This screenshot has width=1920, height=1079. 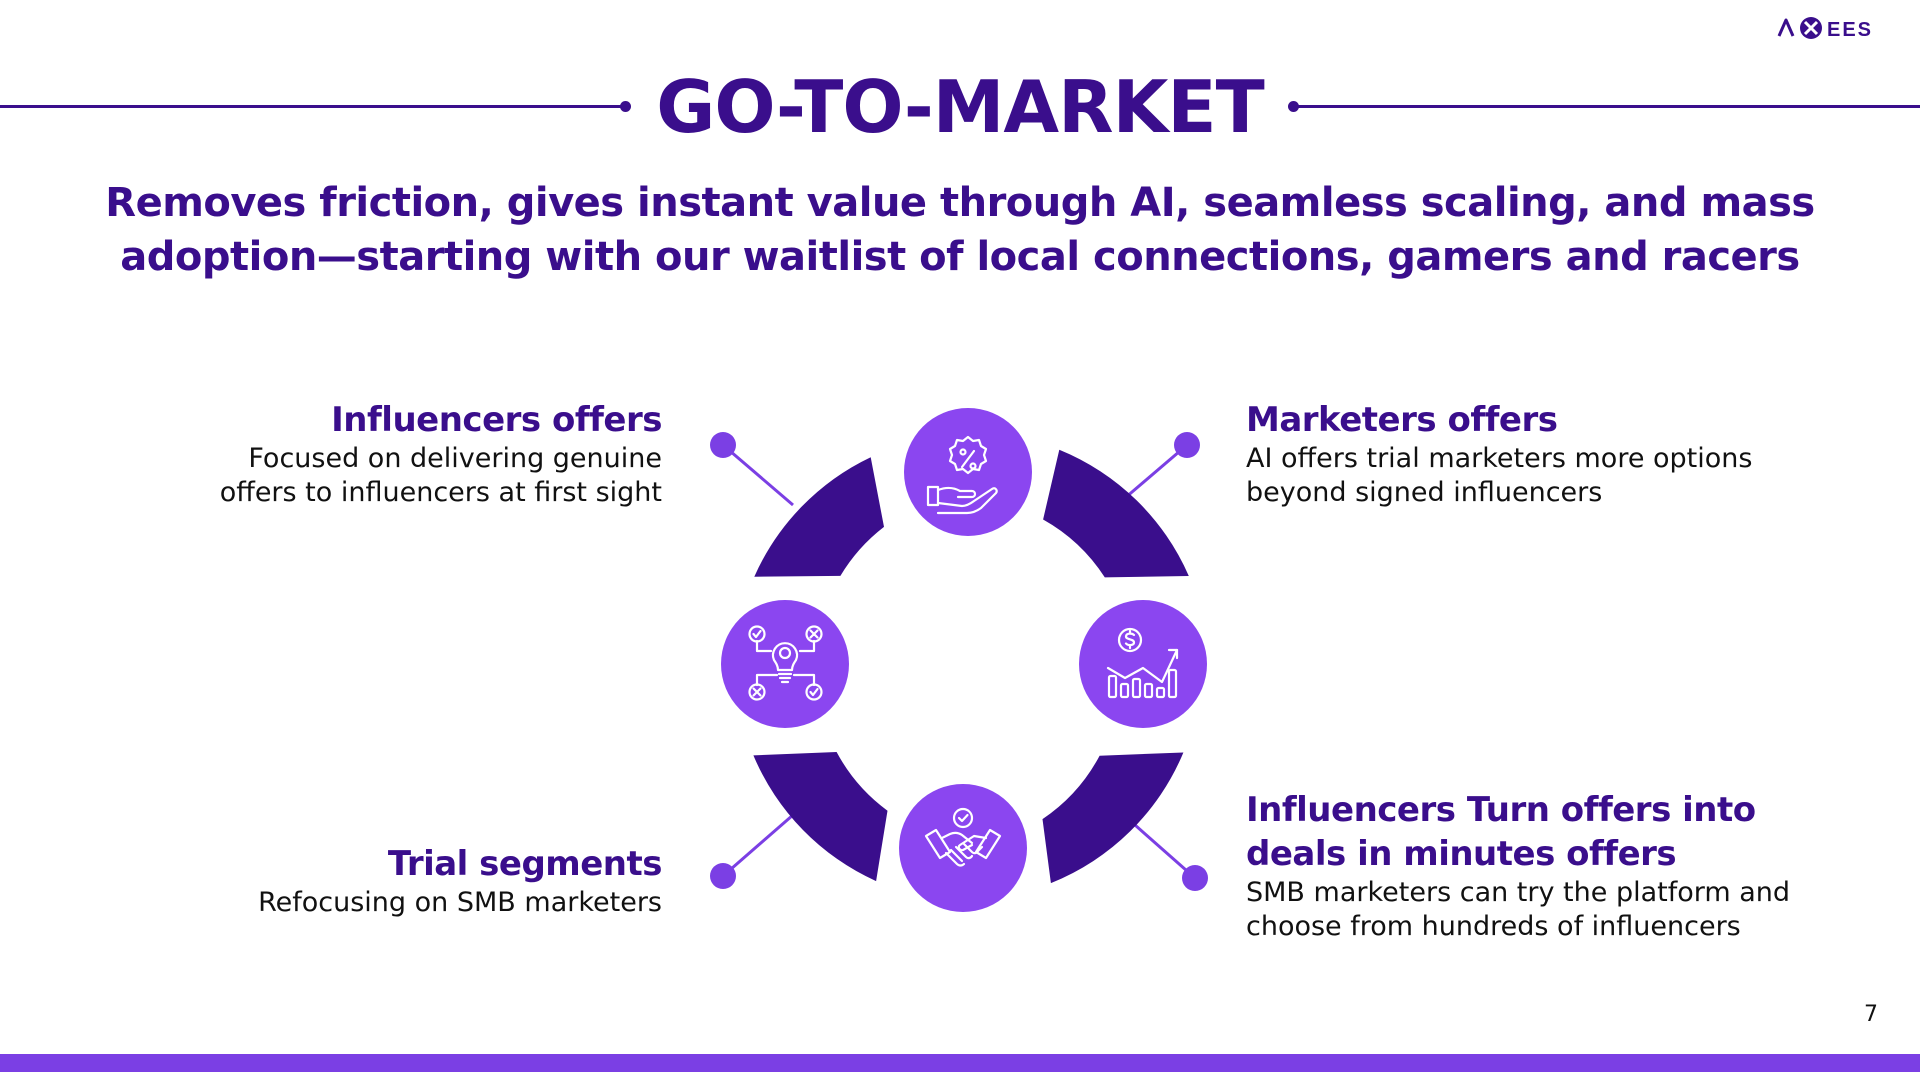 I want to click on node-right, so click(x=1143, y=664).